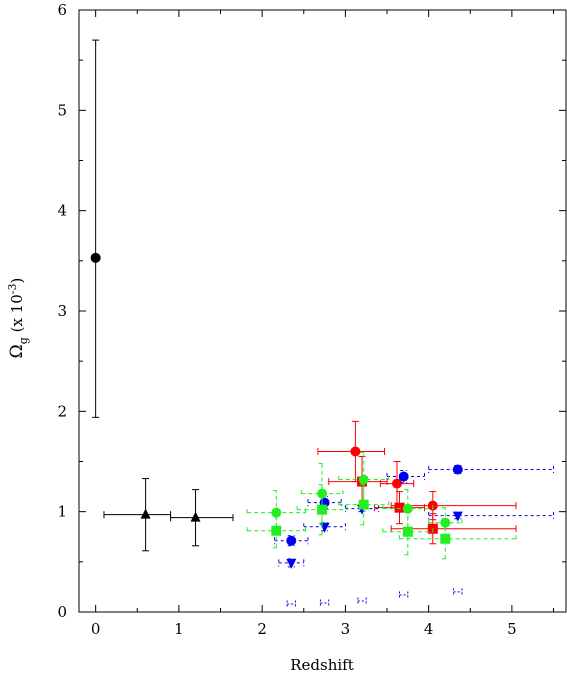  What do you see at coordinates (18, 318) in the screenshot?
I see `y-axis-label: Ωg (x 10-3)` at bounding box center [18, 318].